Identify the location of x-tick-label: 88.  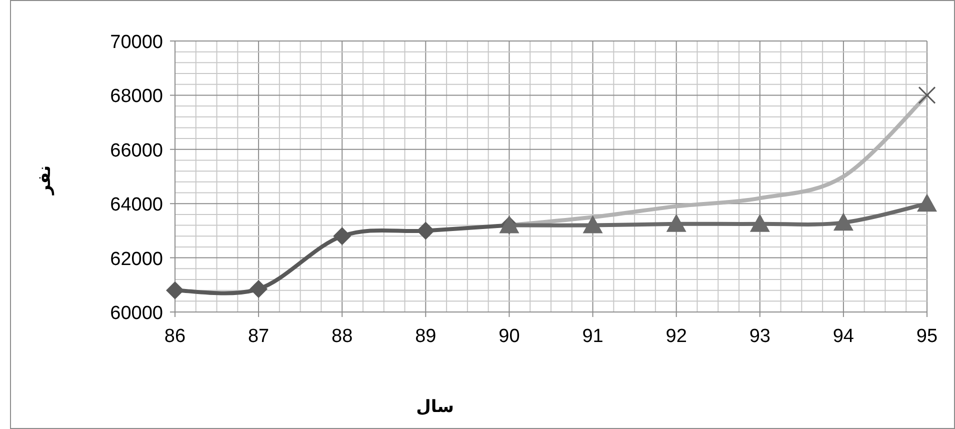
(342, 336).